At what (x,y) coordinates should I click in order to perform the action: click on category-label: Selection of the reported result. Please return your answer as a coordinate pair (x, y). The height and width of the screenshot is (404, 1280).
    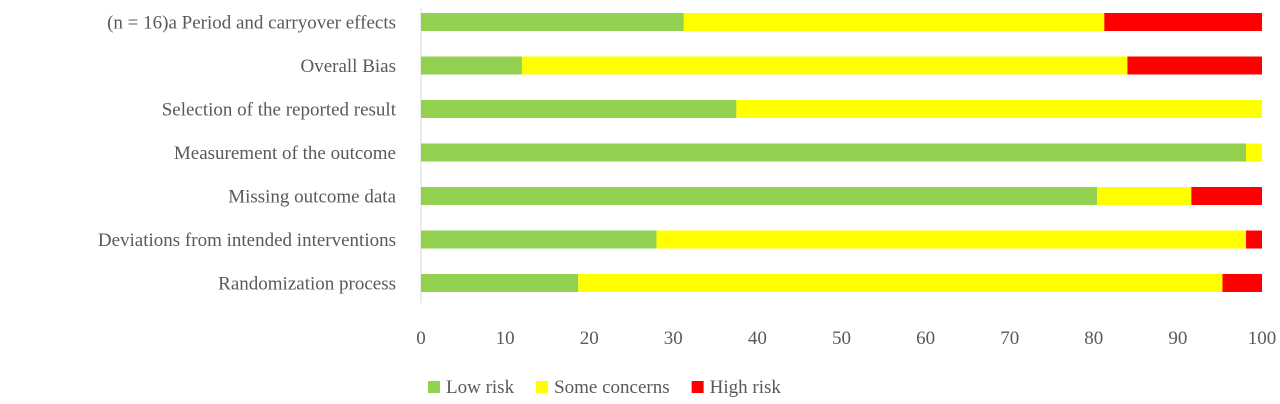
    Looking at the image, I should click on (279, 110).